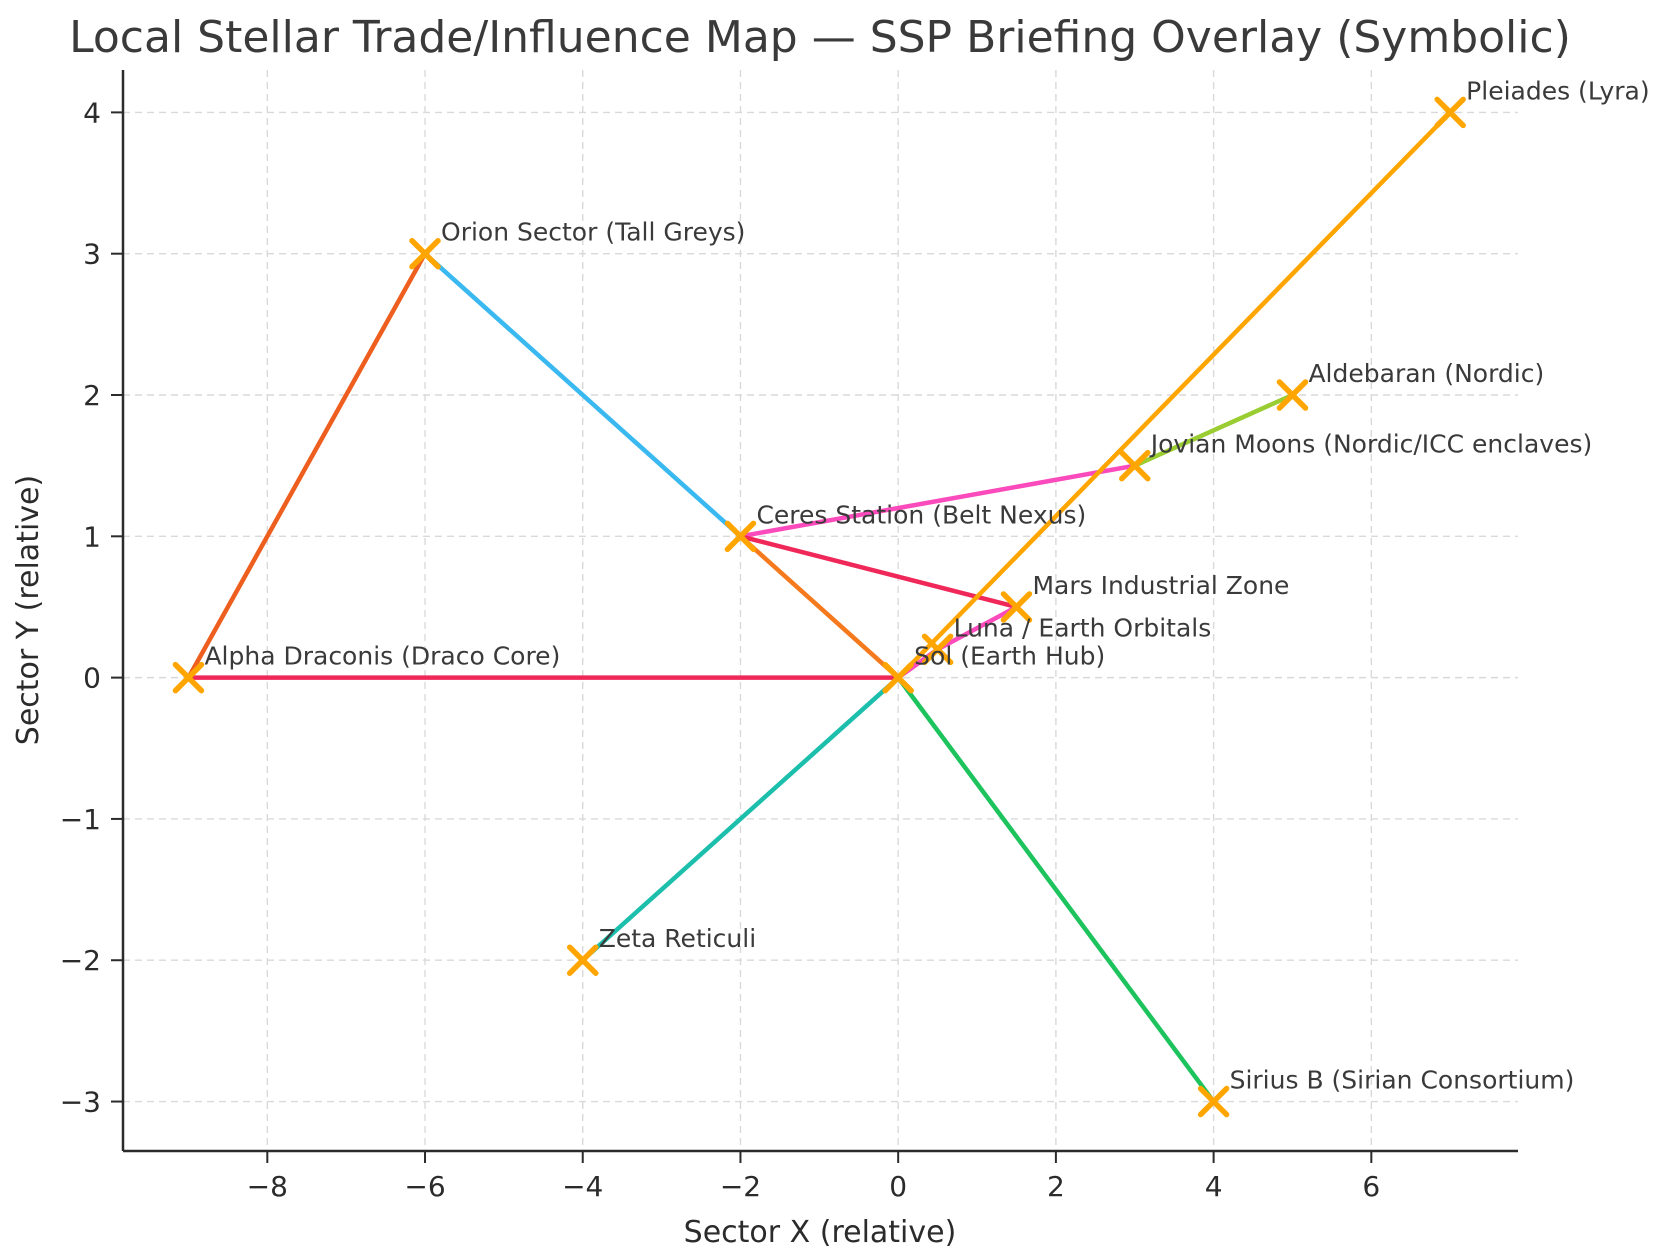 The height and width of the screenshot is (1255, 1672). What do you see at coordinates (267, 1186) in the screenshot?
I see `x-tick-label: −8` at bounding box center [267, 1186].